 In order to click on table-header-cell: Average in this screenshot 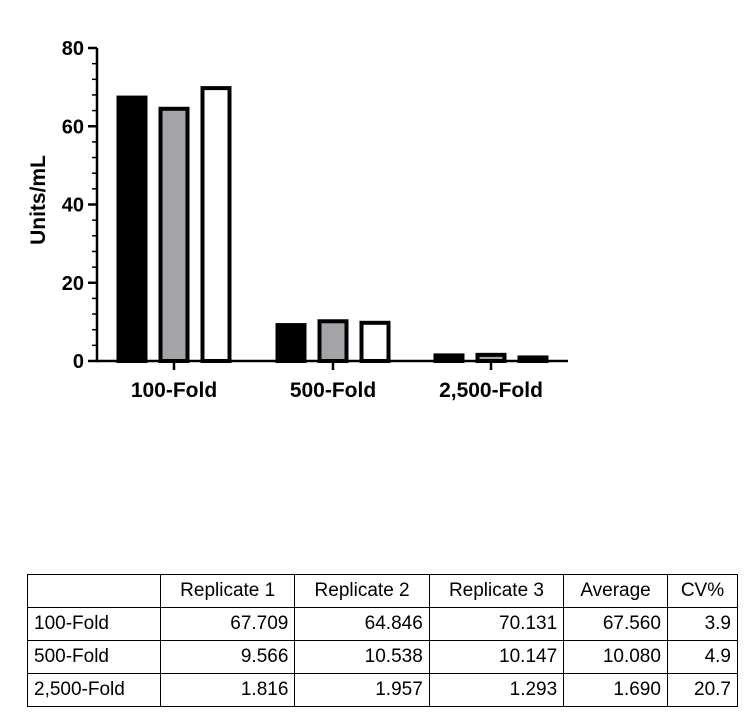, I will do `click(615, 591)`.